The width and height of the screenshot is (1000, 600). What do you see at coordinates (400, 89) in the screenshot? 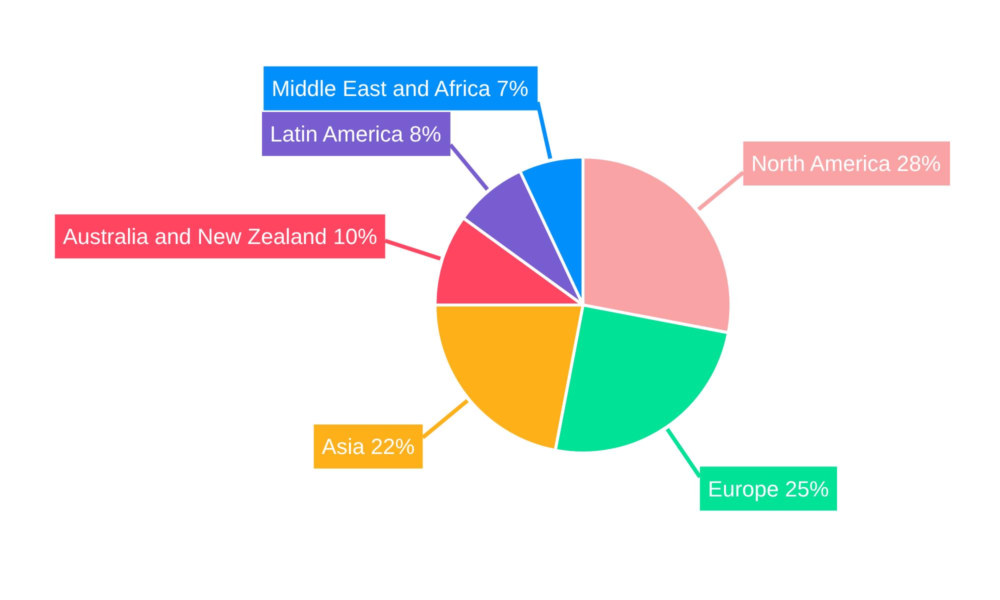
I see `slice-label: Middle East and Africa 7%` at bounding box center [400, 89].